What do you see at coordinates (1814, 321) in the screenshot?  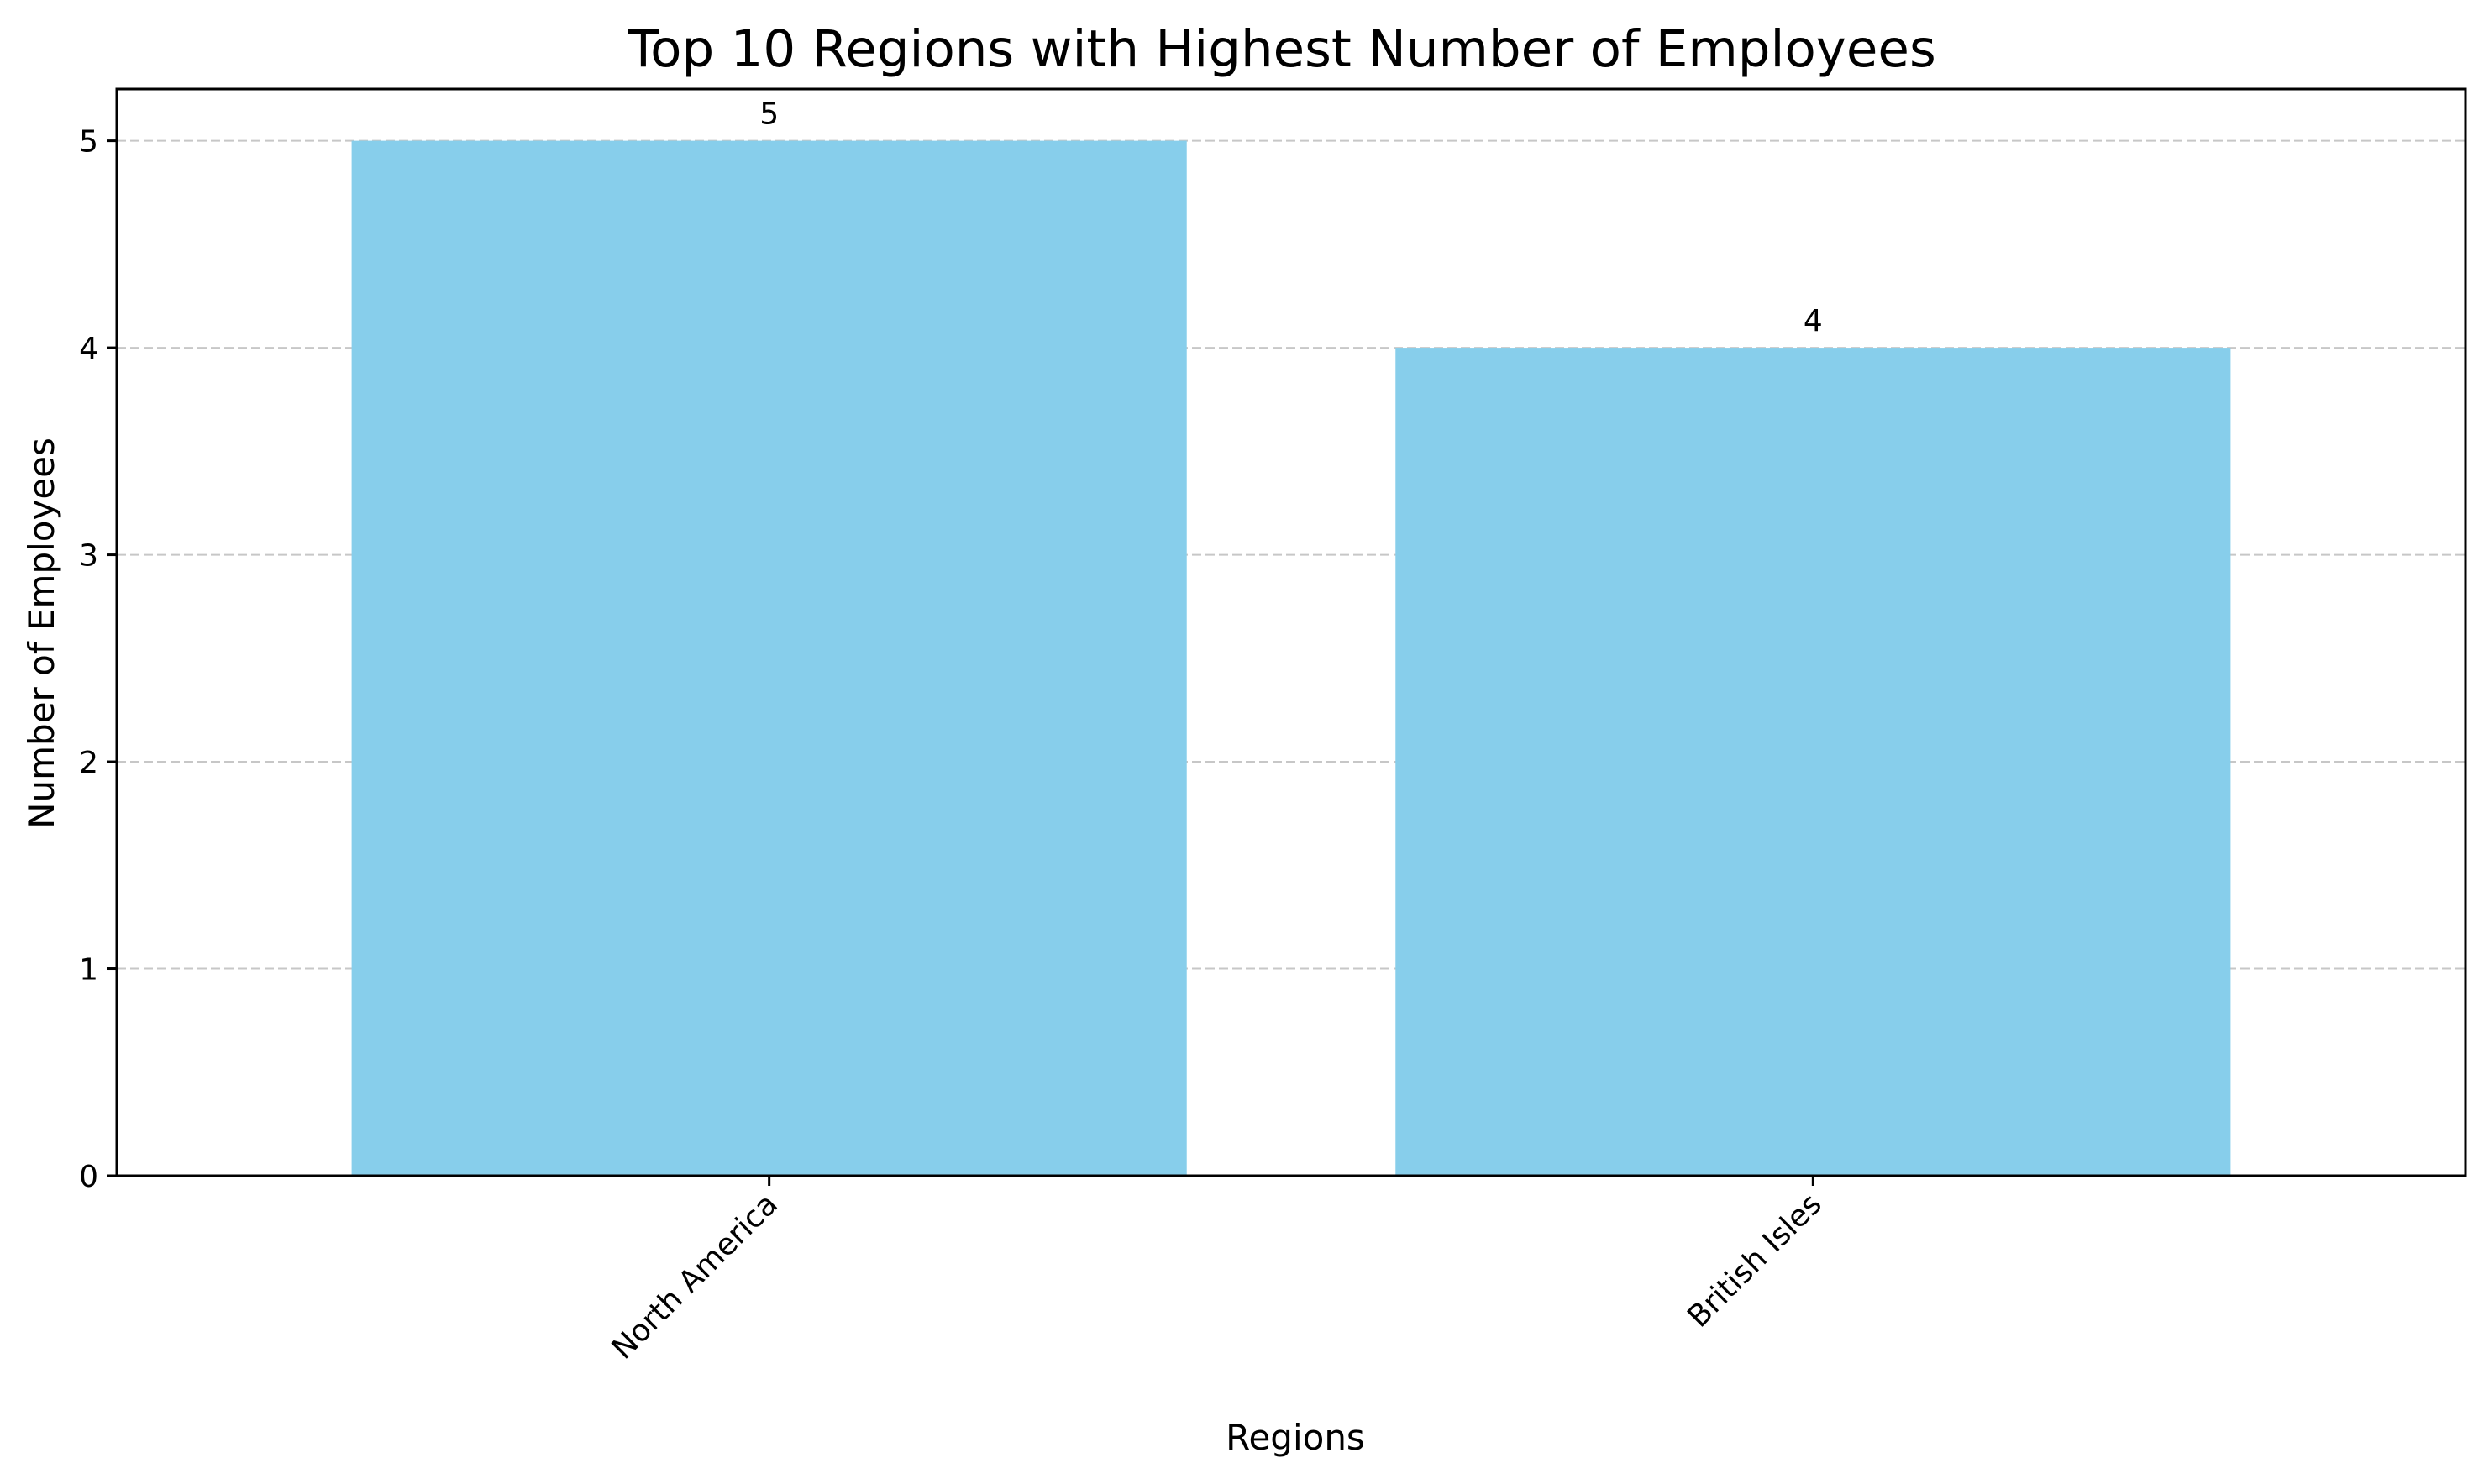 I see `bar-value-label: 4` at bounding box center [1814, 321].